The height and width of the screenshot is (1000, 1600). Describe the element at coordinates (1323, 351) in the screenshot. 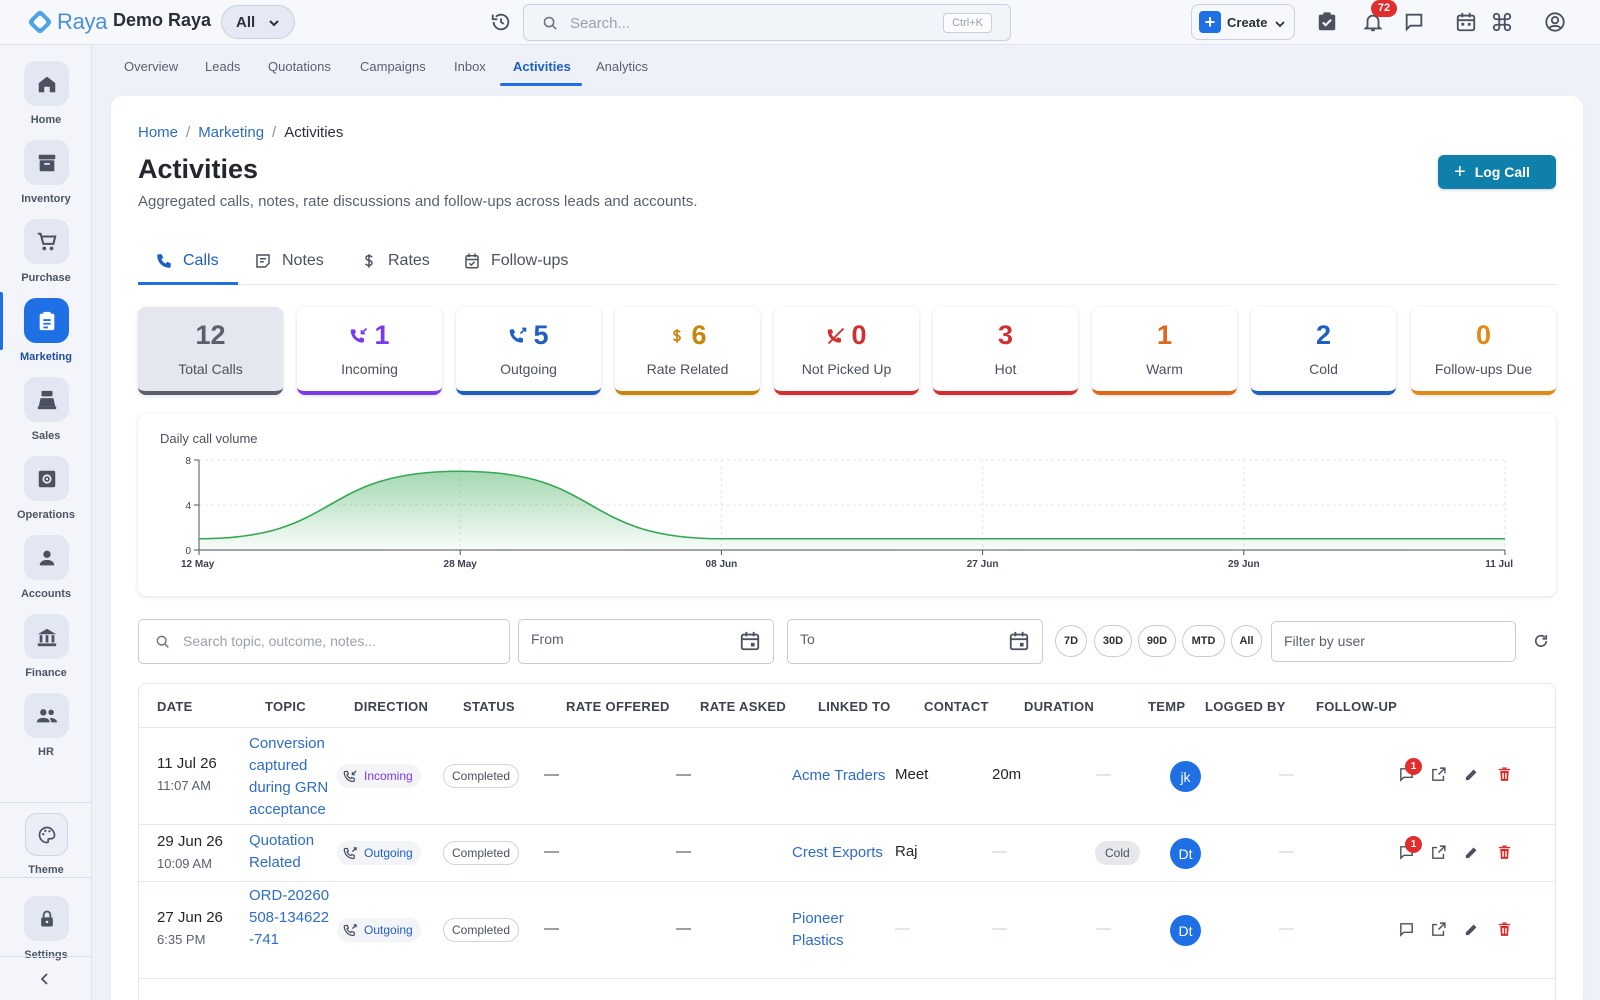

I see `stat-cold: 2 Cold` at that location.